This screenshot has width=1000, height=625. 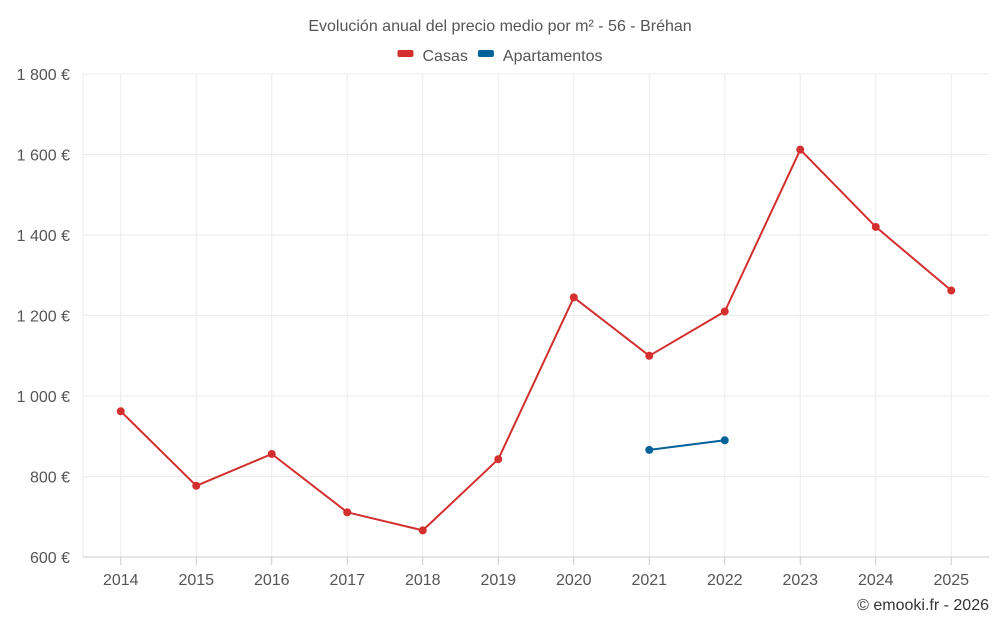 What do you see at coordinates (50, 558) in the screenshot?
I see `y-tick-label: 600 €` at bounding box center [50, 558].